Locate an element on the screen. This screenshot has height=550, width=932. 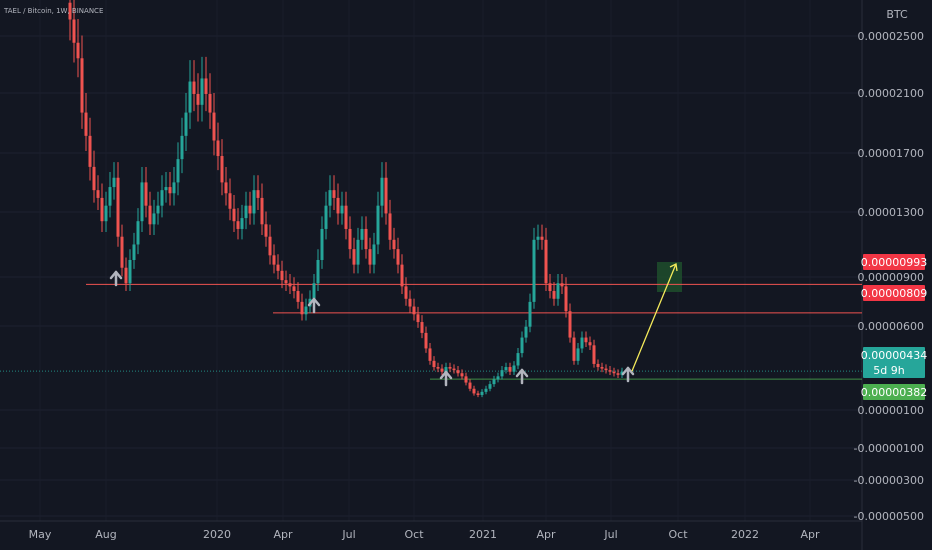
x-tick-label: 2020 is located at coordinates (217, 534).